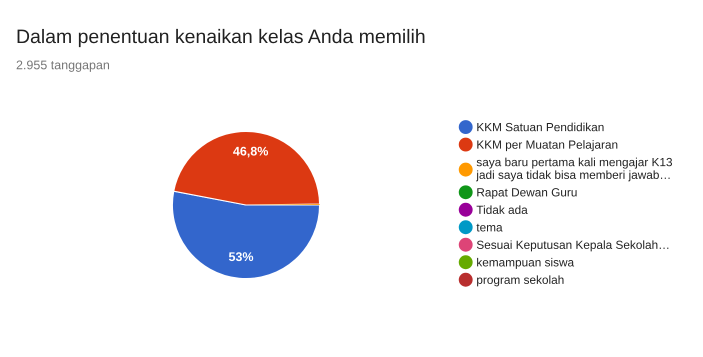 This screenshot has width=703, height=357. What do you see at coordinates (221, 38) in the screenshot?
I see `chart-title: Dalam penentuan kenaikan kelas Anda memilih` at bounding box center [221, 38].